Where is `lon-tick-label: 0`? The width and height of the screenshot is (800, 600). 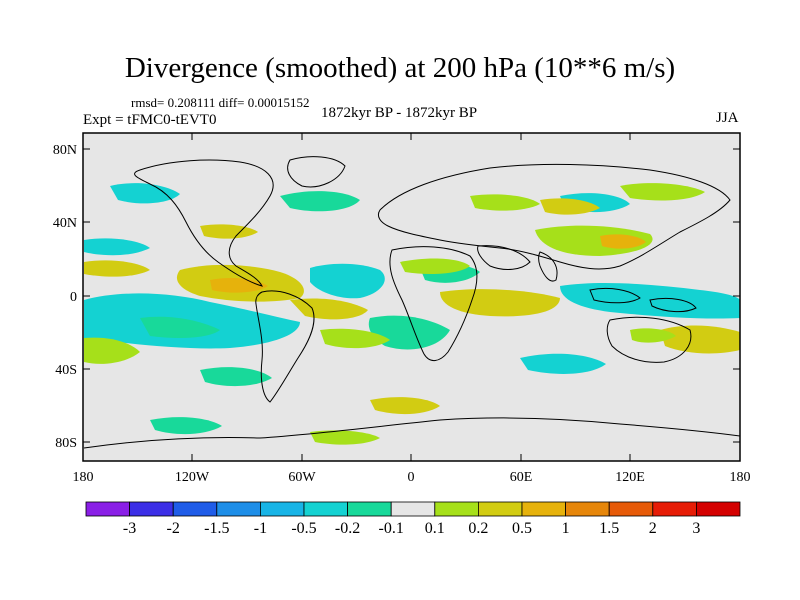
lon-tick-label: 0 is located at coordinates (411, 477).